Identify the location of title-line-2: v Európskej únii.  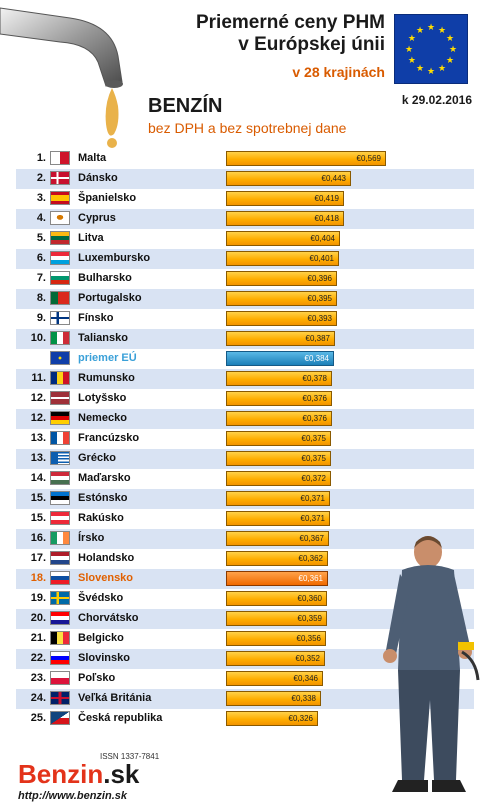
(311, 44).